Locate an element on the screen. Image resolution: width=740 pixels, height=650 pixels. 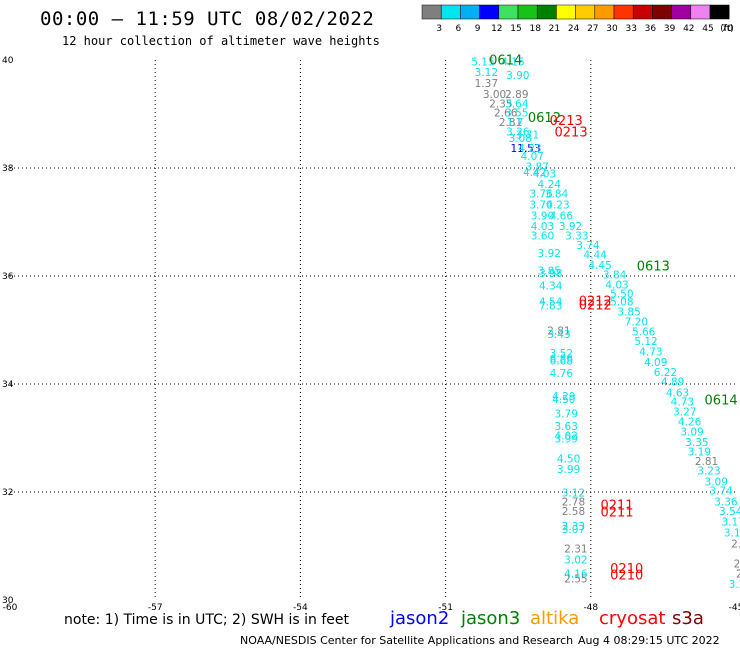
wave-height-label: 3.27 is located at coordinates (684, 412).